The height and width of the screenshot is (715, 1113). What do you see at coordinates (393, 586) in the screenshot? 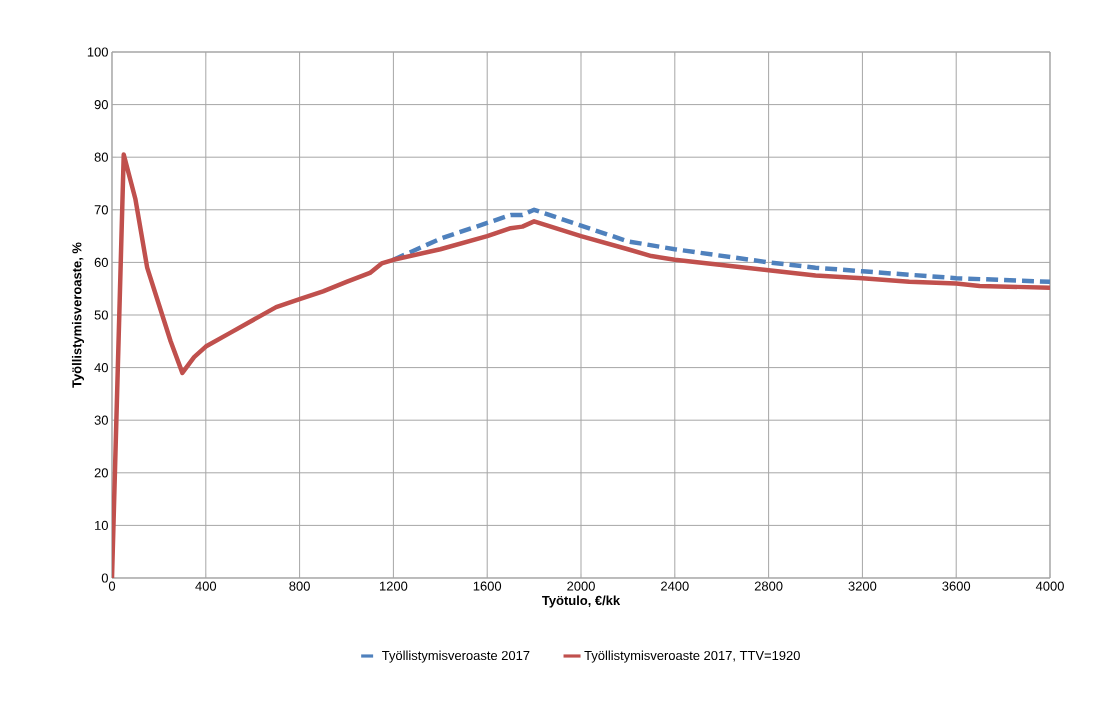
I see `x-tick-label: 1200` at bounding box center [393, 586].